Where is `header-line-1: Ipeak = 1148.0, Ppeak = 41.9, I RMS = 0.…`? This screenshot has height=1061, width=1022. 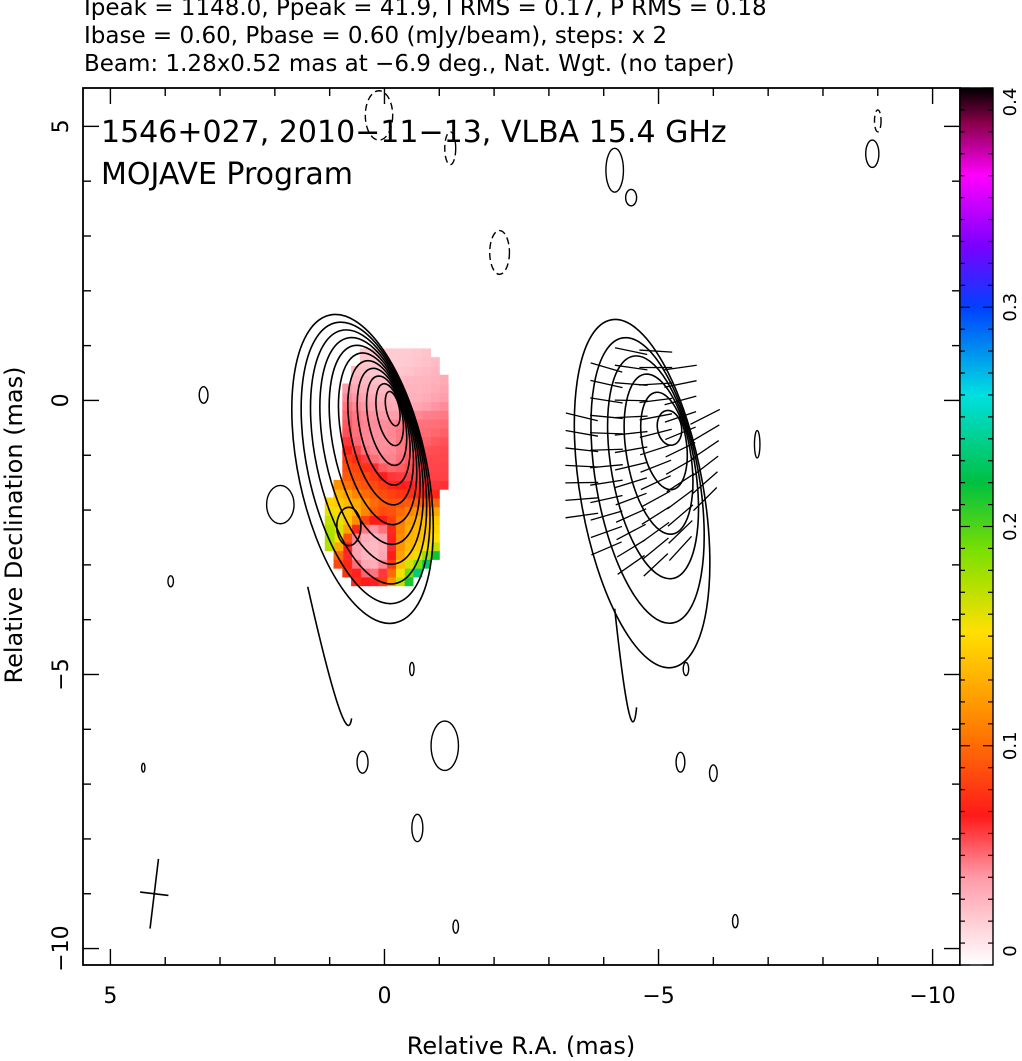 header-line-1: Ipeak = 1148.0, Ppeak = 41.9, I RMS = 0.… is located at coordinates (425, 10).